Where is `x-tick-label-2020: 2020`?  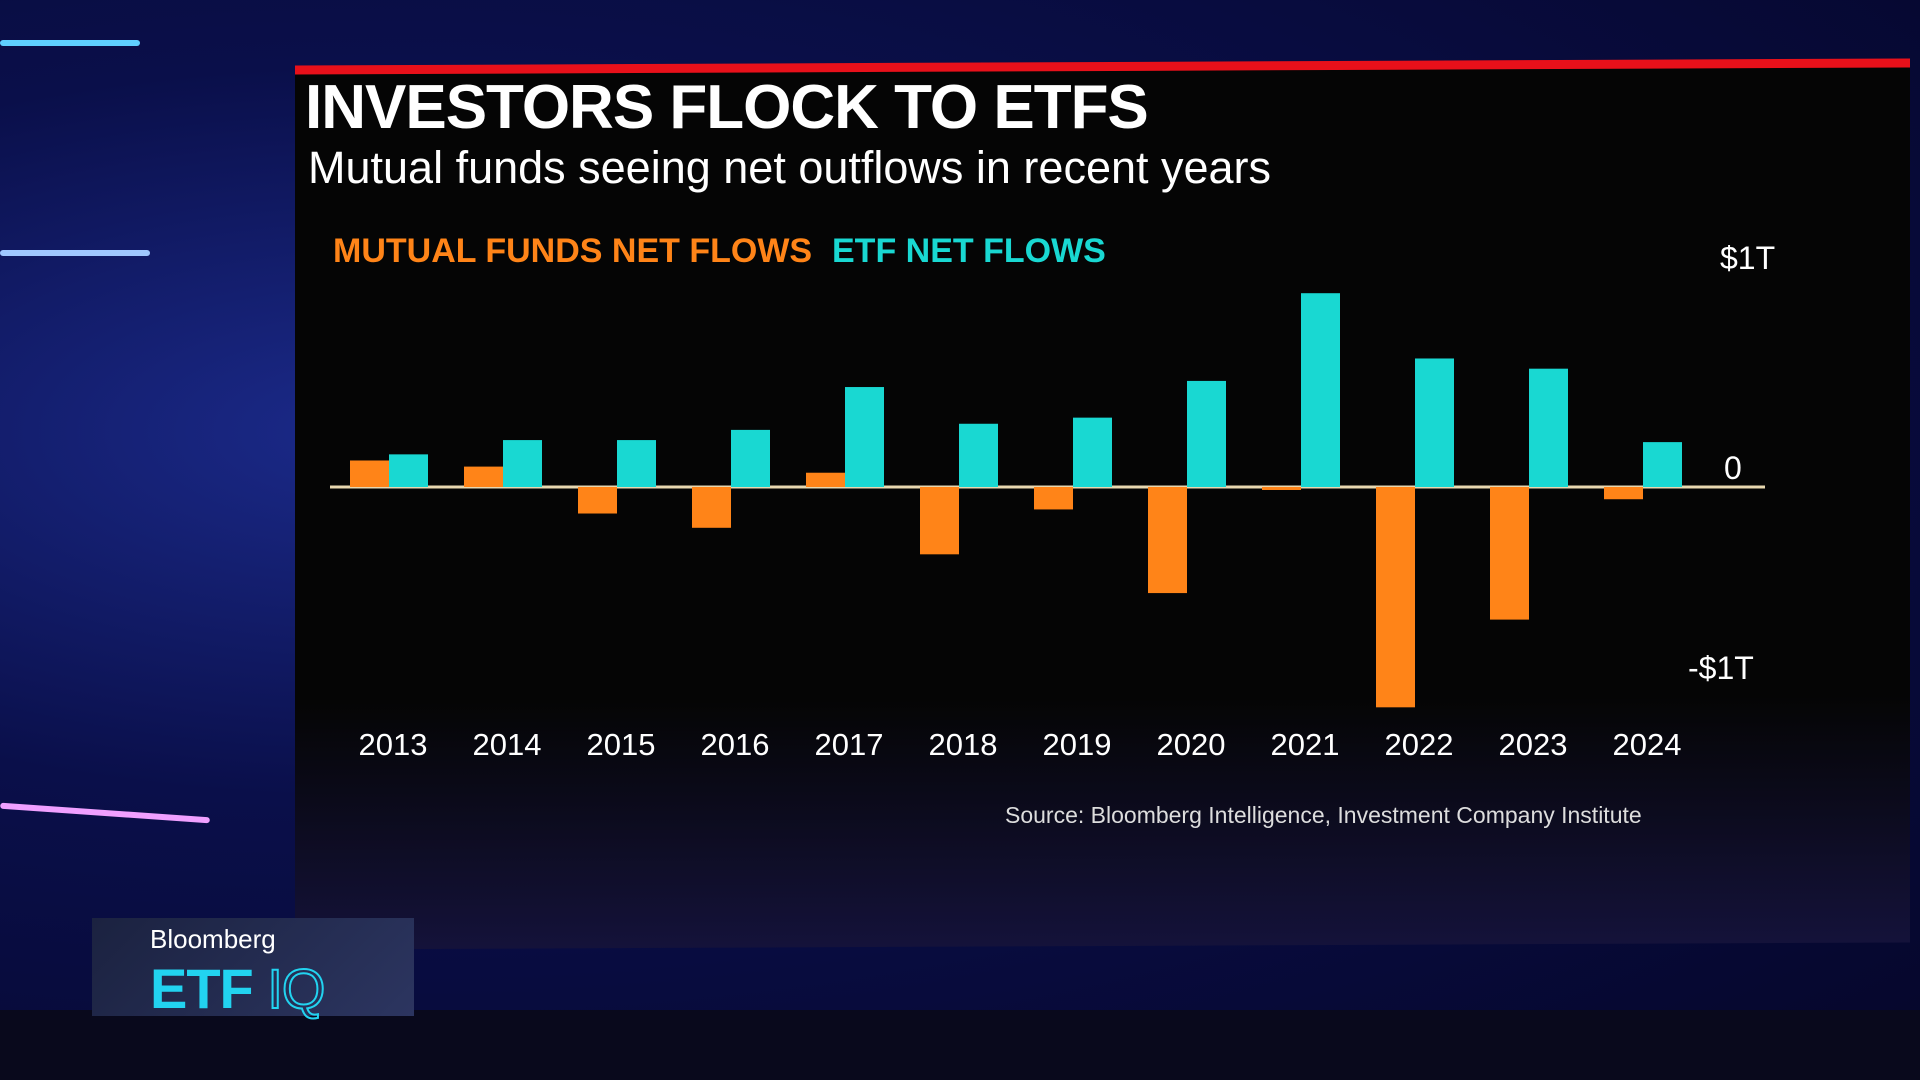 x-tick-label-2020: 2020 is located at coordinates (1191, 744).